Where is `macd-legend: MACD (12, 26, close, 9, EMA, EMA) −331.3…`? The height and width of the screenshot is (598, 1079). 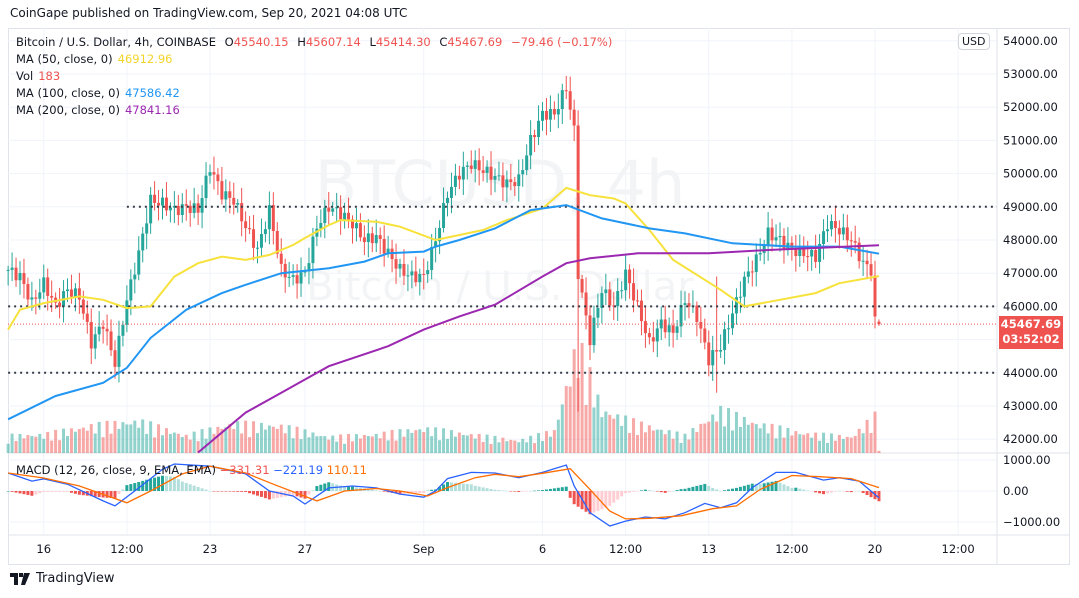 macd-legend: MACD (12, 26, close, 9, EMA, EMA) −331.3… is located at coordinates (191, 470).